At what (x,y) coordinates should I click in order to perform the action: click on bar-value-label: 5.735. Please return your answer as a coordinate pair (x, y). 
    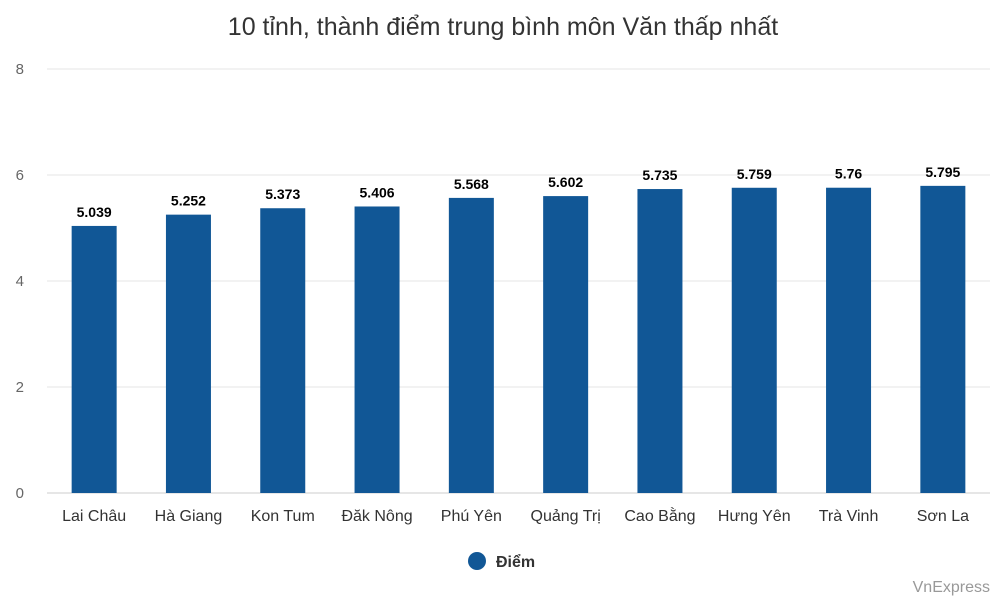
    Looking at the image, I should click on (659, 175).